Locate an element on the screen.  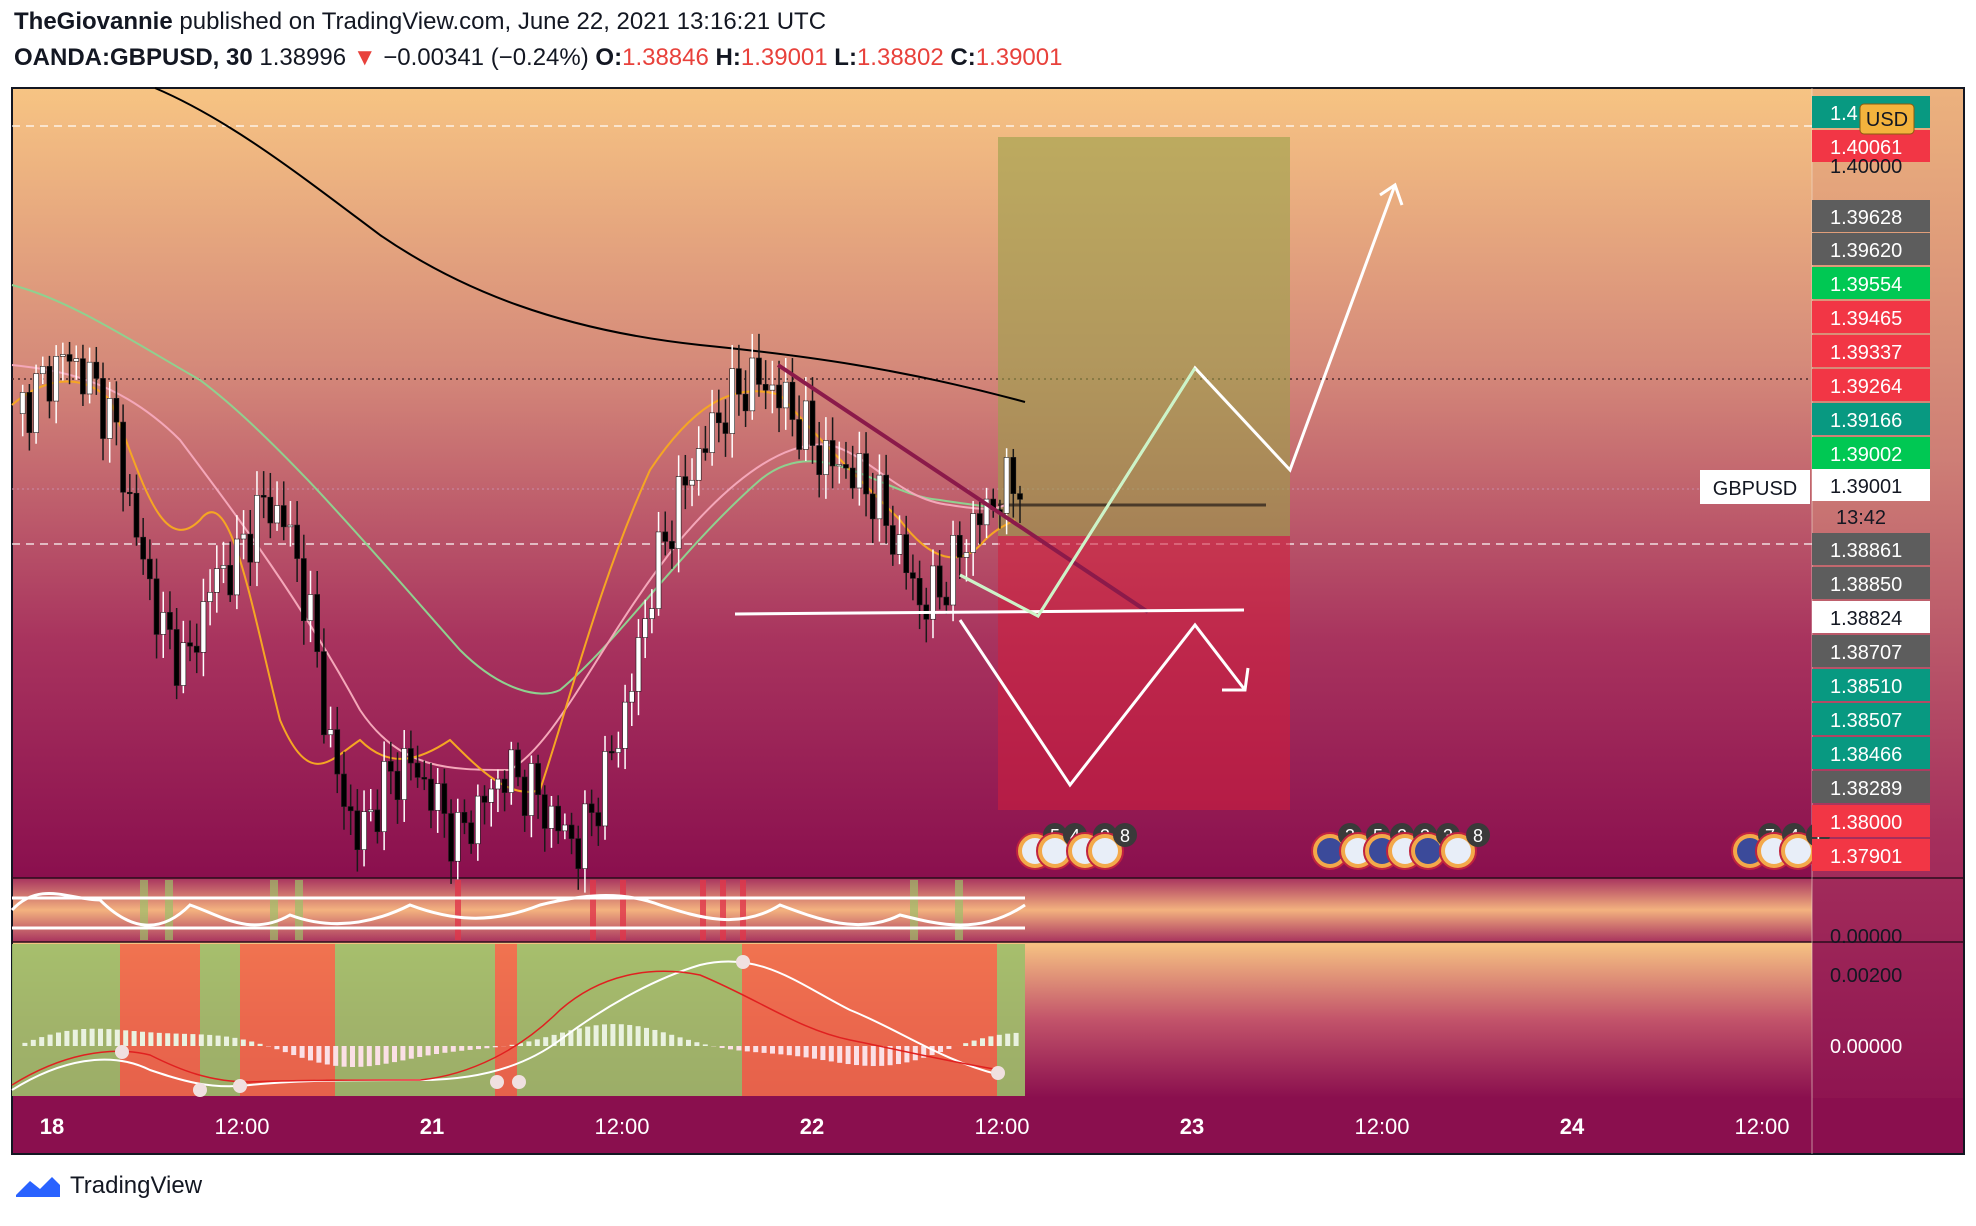
price-label-text: 1.4 is located at coordinates (1844, 114).